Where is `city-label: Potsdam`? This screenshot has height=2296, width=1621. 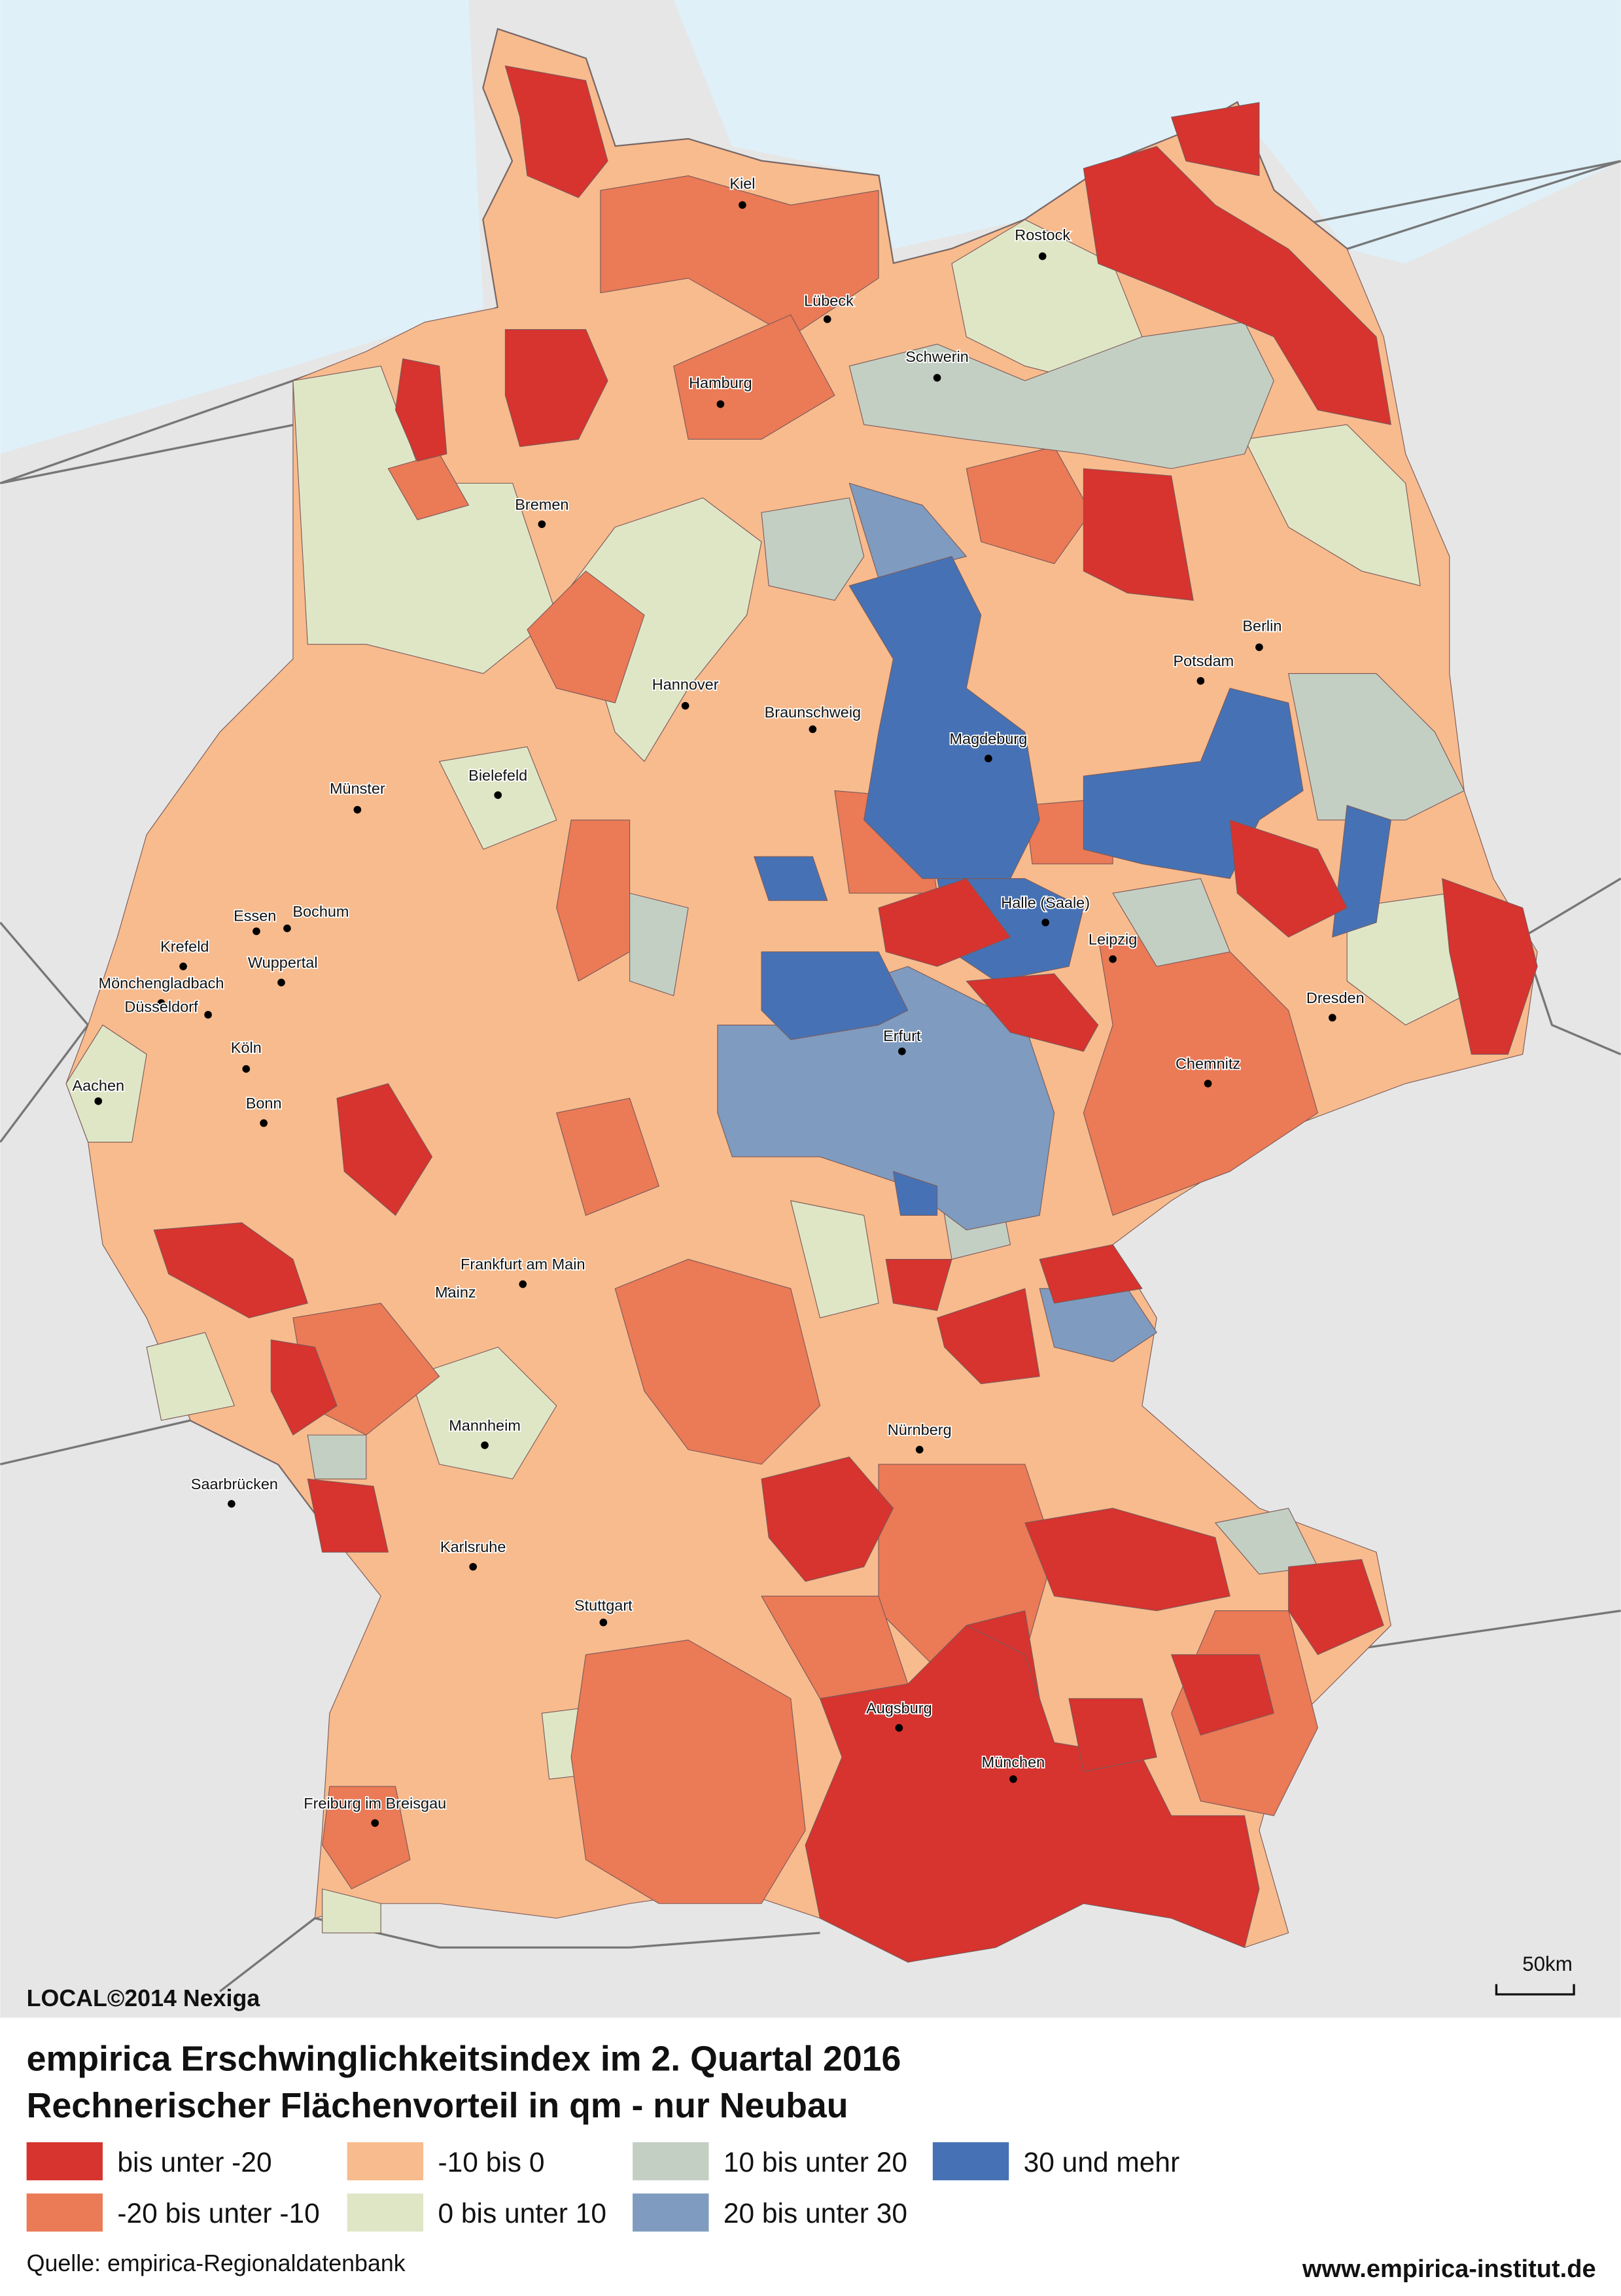
city-label: Potsdam is located at coordinates (1204, 660).